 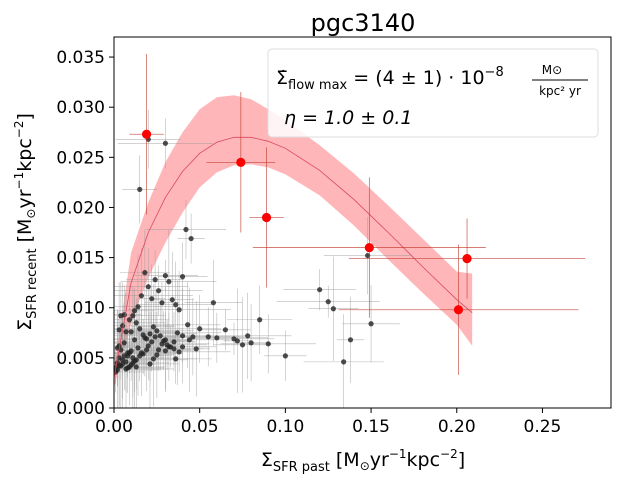 What do you see at coordinates (25, 325) in the screenshot?
I see `y-axis-label-symbol: Σ` at bounding box center [25, 325].